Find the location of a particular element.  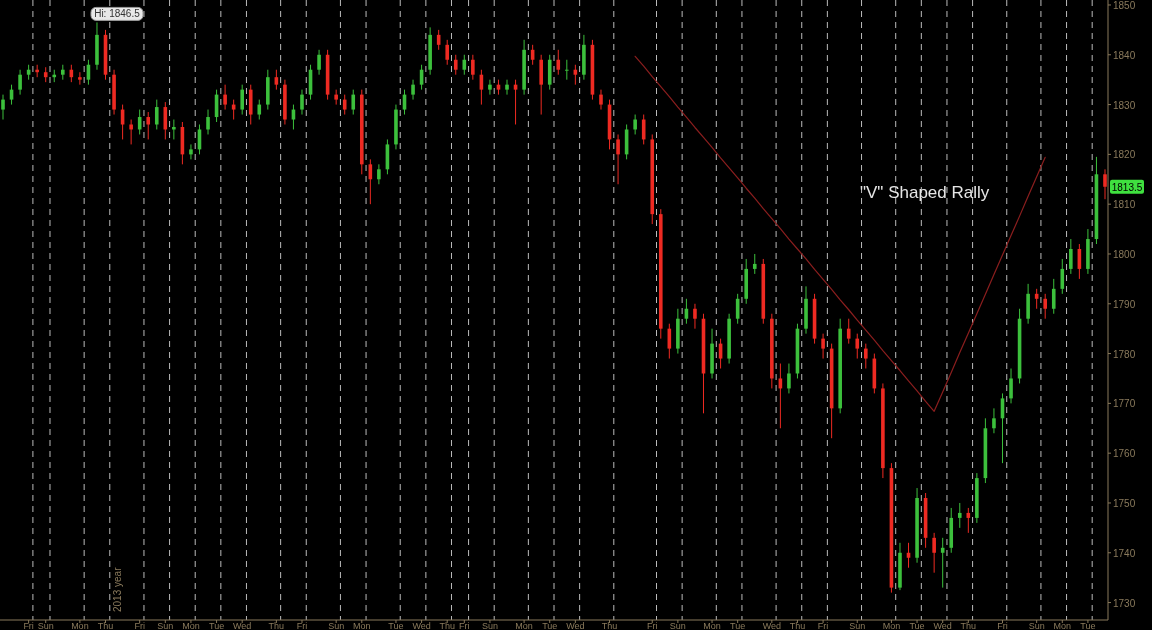

y-tick-label: 1740 is located at coordinates (1124, 553).